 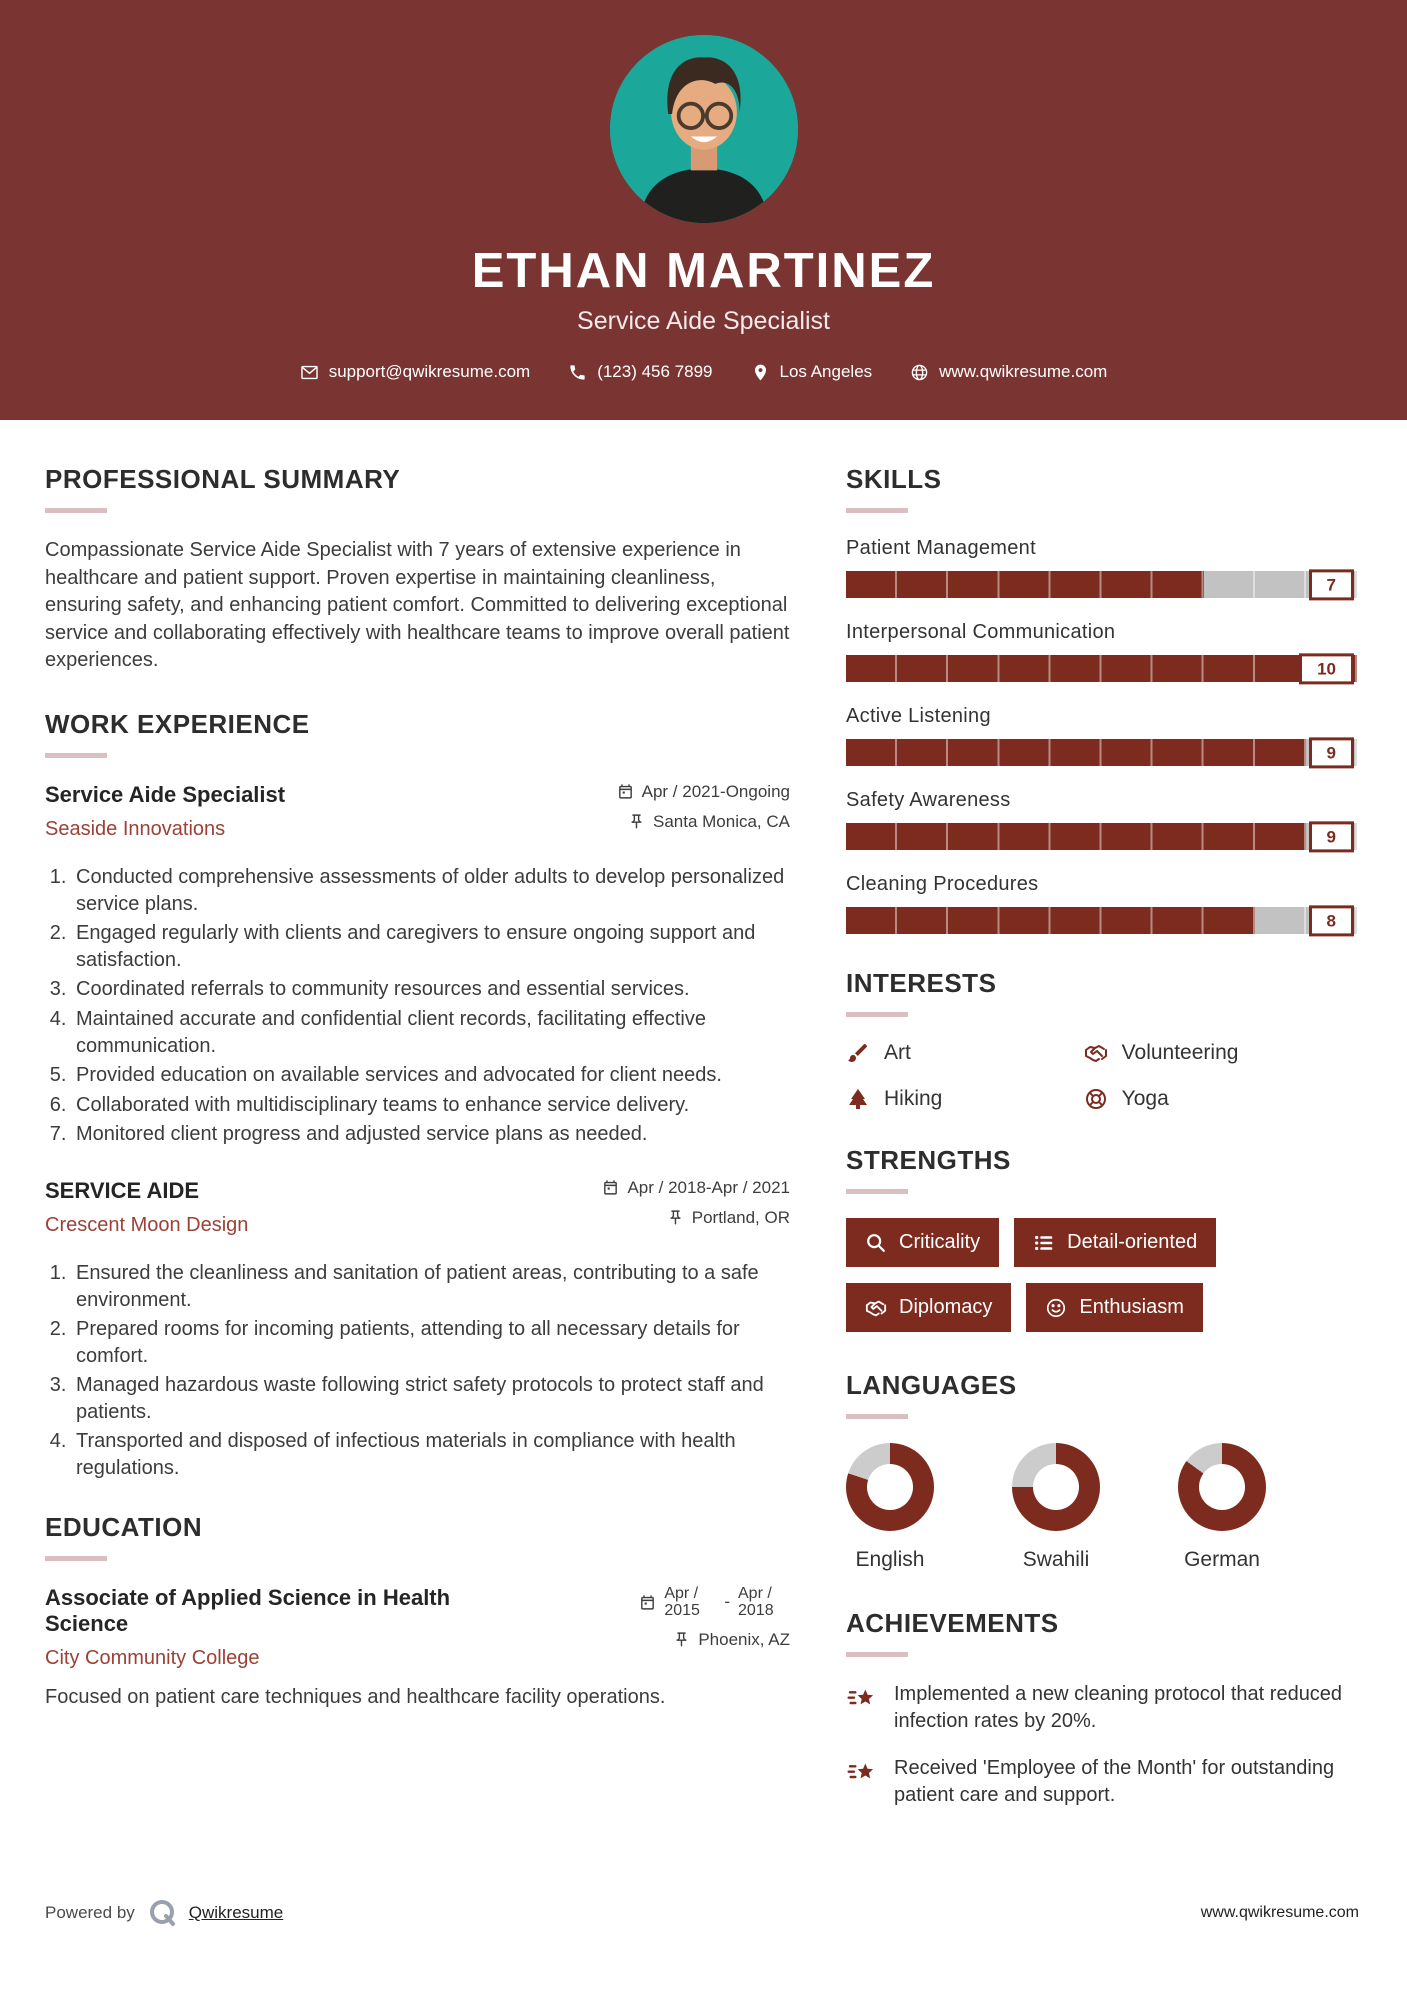 I want to click on envelope-icon, so click(x=309, y=372).